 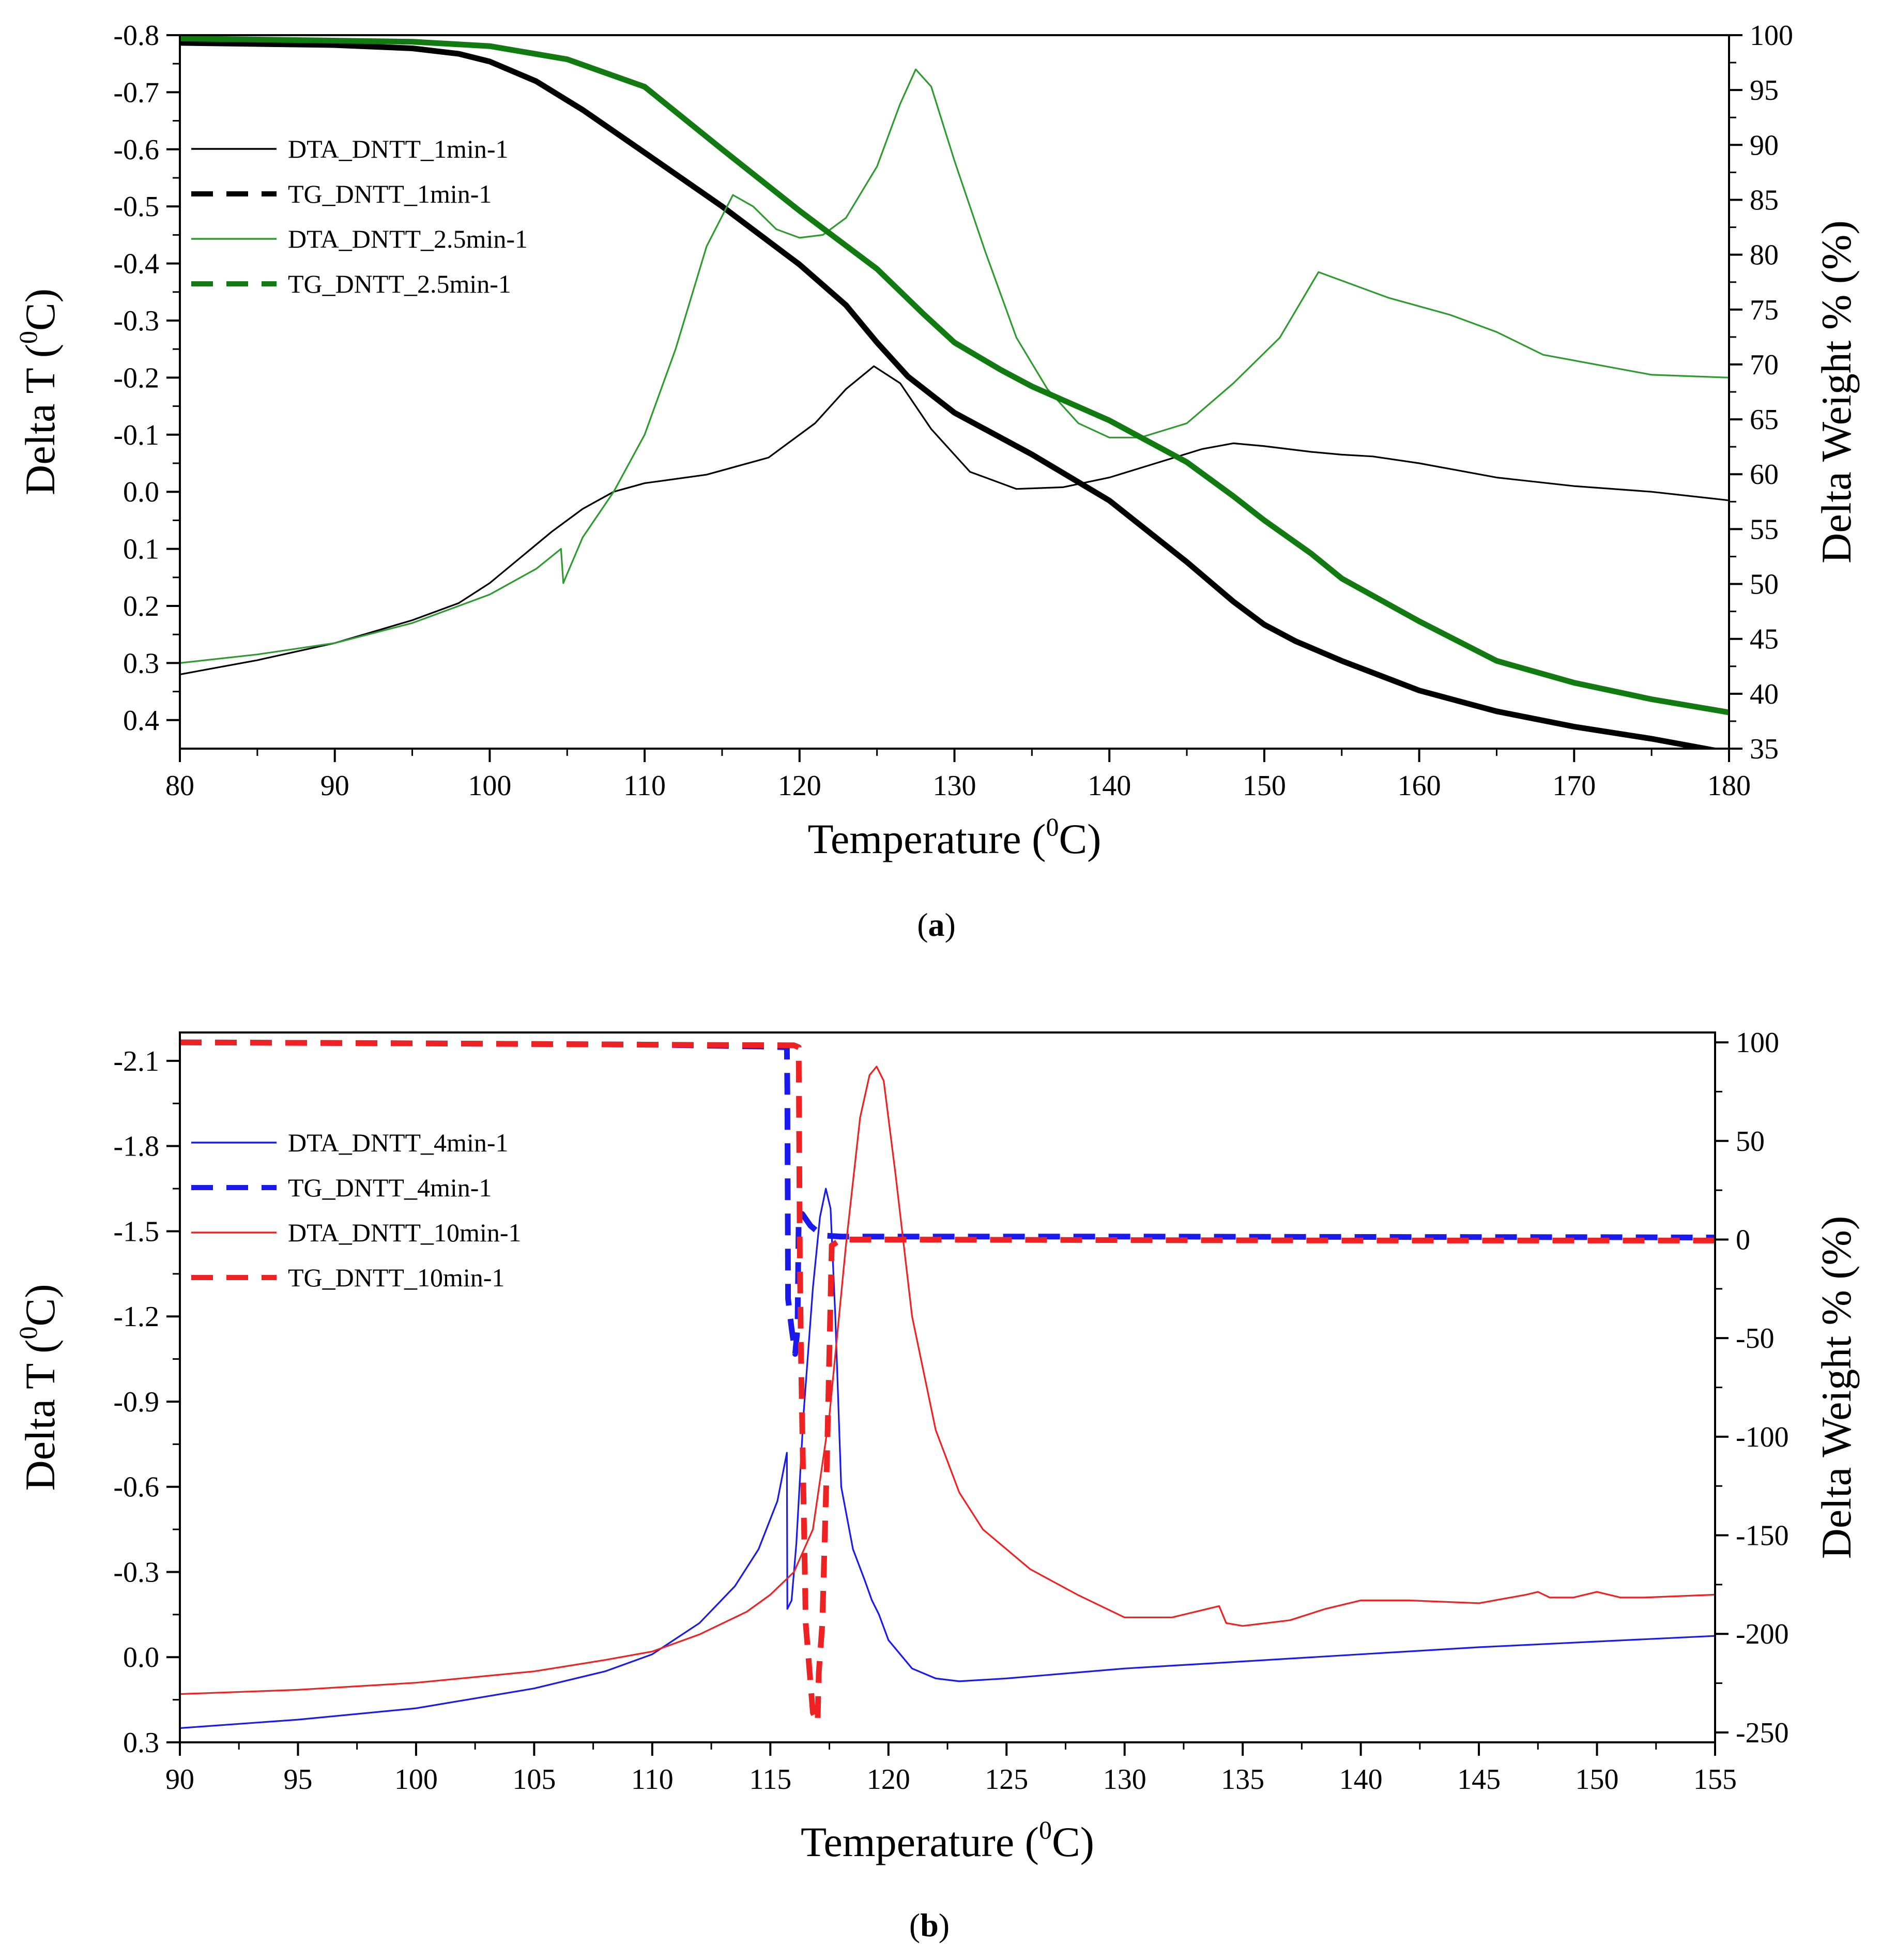 I want to click on legend-label: DTA_DNTT_4min-1, so click(x=398, y=1142).